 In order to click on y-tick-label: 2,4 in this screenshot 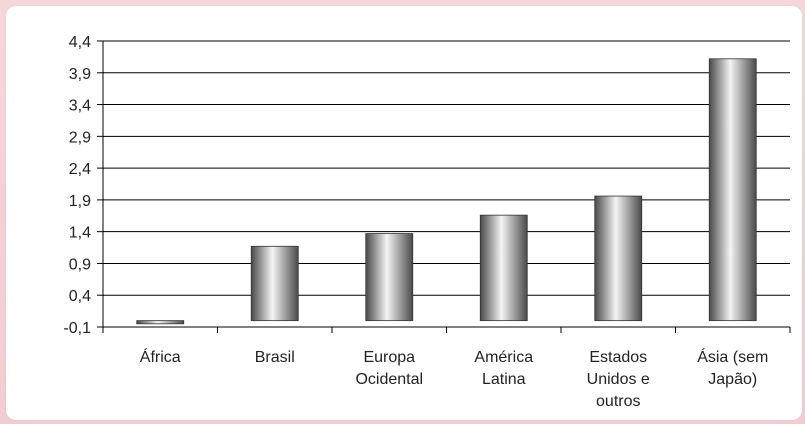, I will do `click(80, 169)`.